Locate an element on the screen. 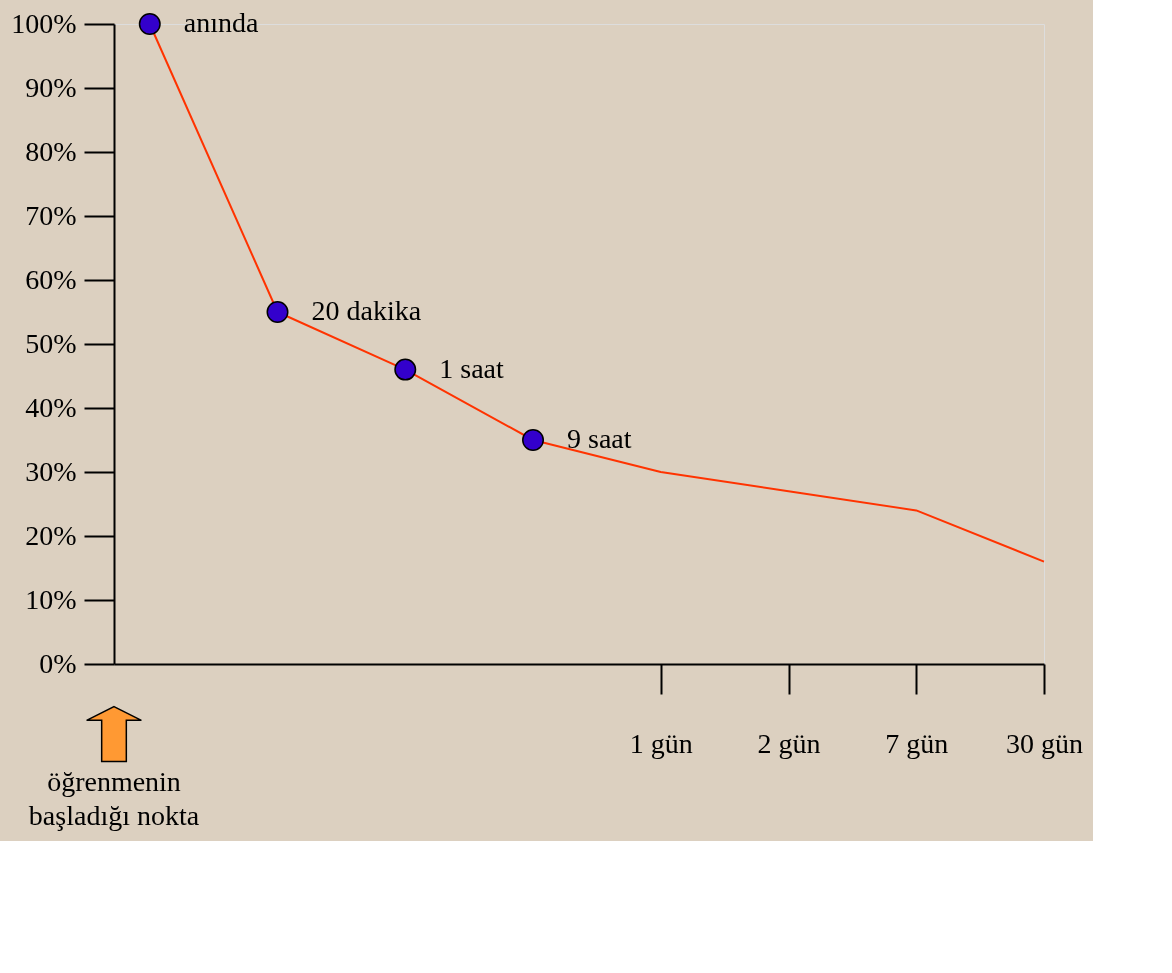 The image size is (1172, 973). y-tick-label: 0% is located at coordinates (58, 663).